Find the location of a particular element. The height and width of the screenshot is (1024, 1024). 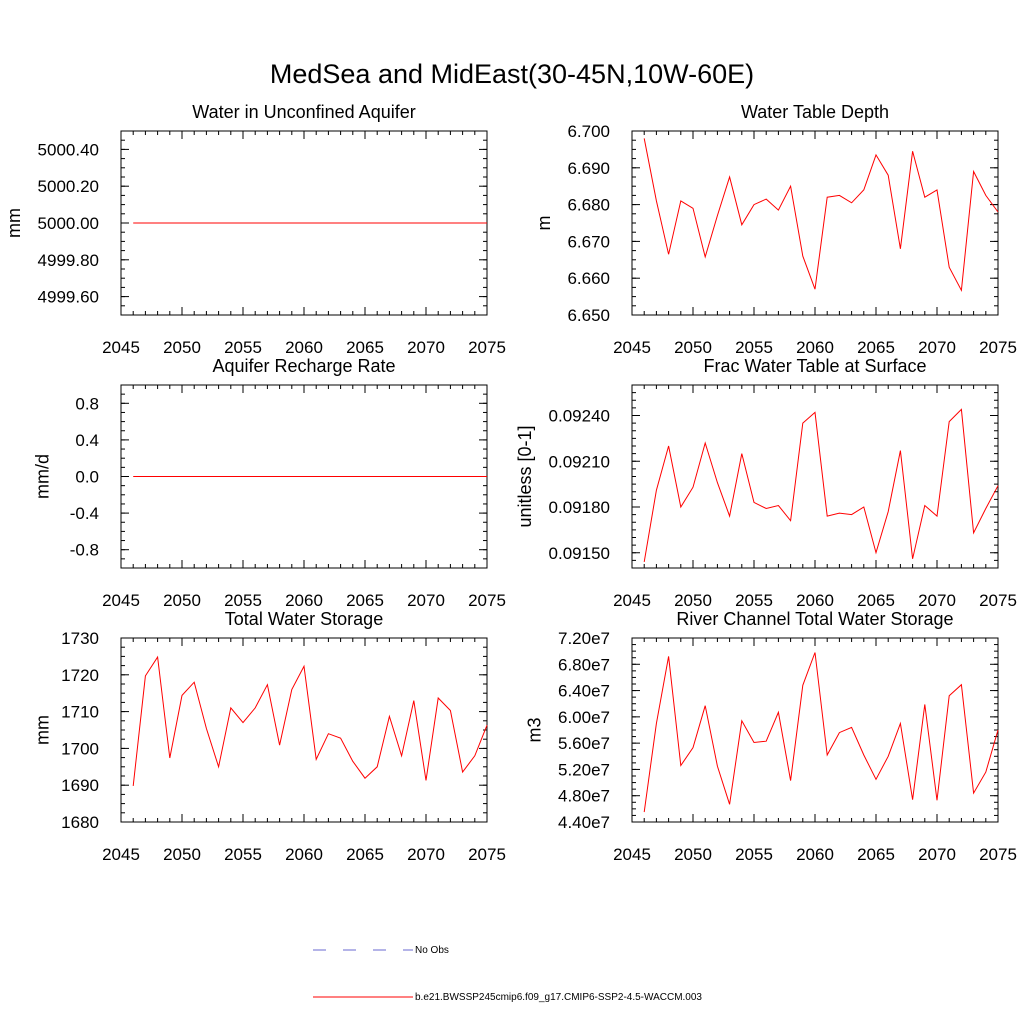

y-tick-label: 1700 is located at coordinates (80, 748).